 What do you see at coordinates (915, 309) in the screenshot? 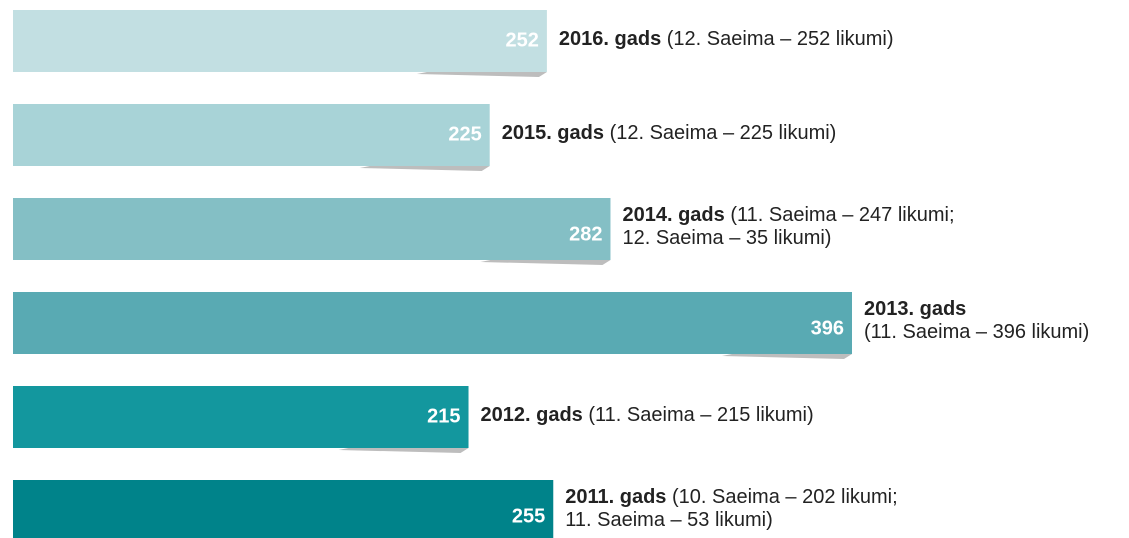
I see `year-label: 2013. gads` at bounding box center [915, 309].